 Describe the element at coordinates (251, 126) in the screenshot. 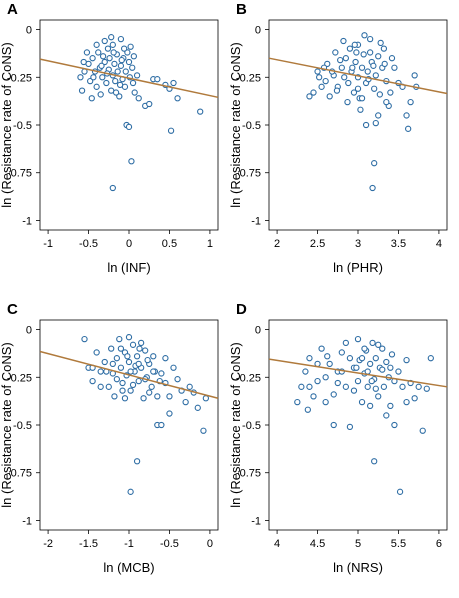

I see `y-tick-label: -0.5` at that location.